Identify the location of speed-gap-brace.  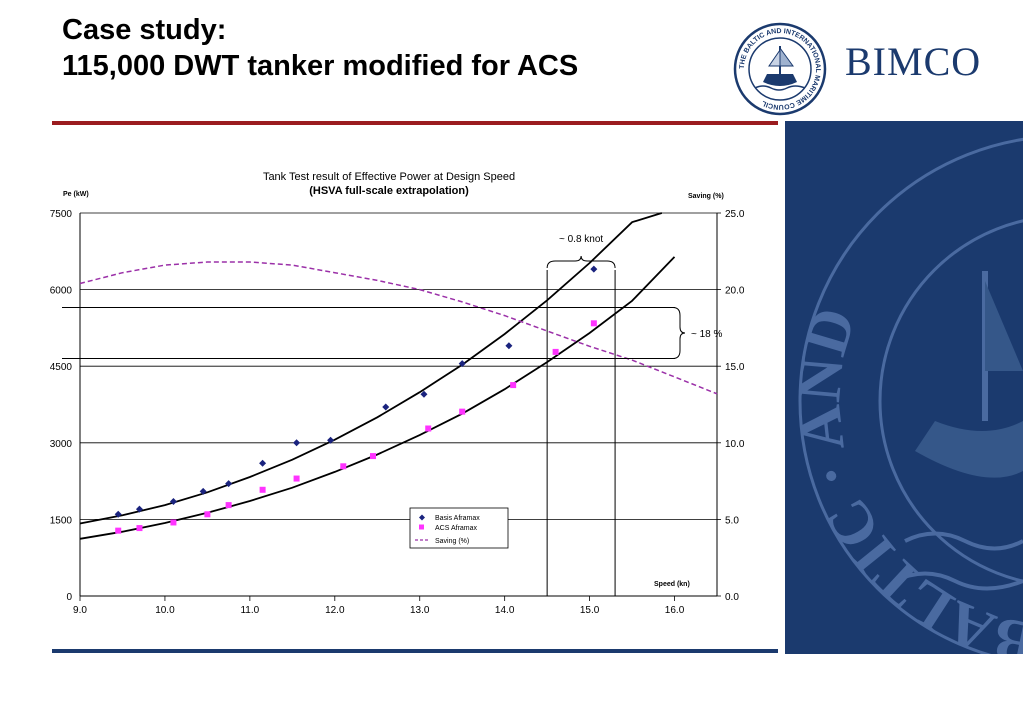
(581, 262).